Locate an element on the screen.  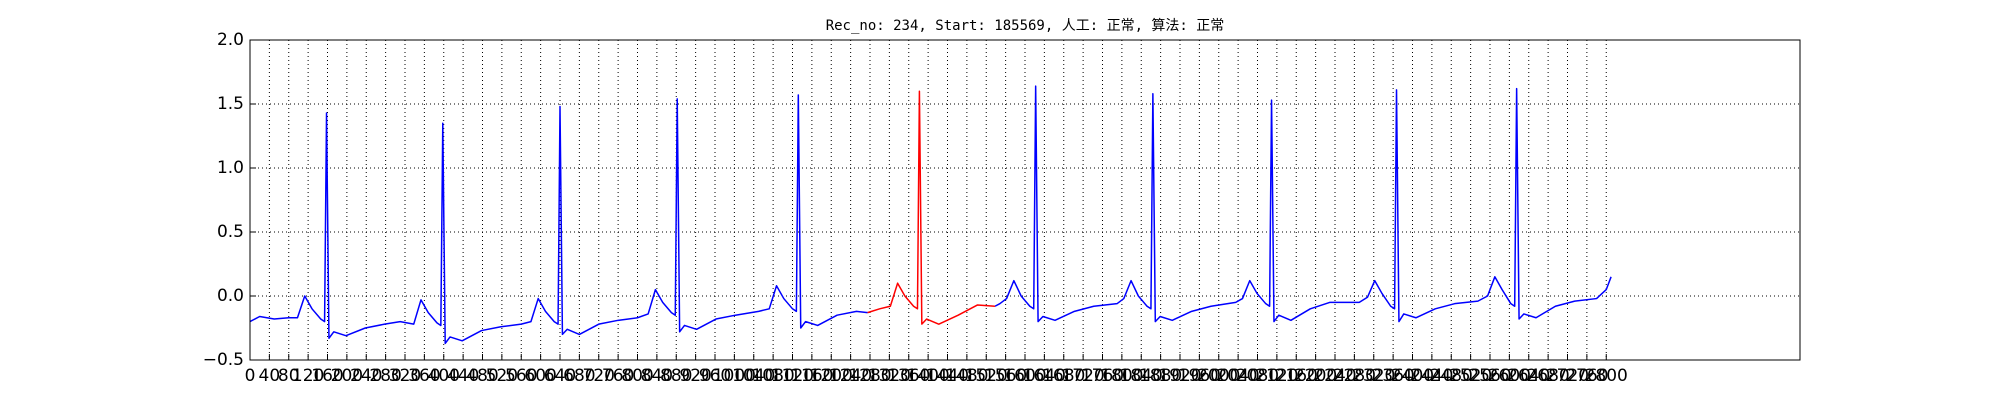
x-tick-label: 2280 is located at coordinates (1354, 376).